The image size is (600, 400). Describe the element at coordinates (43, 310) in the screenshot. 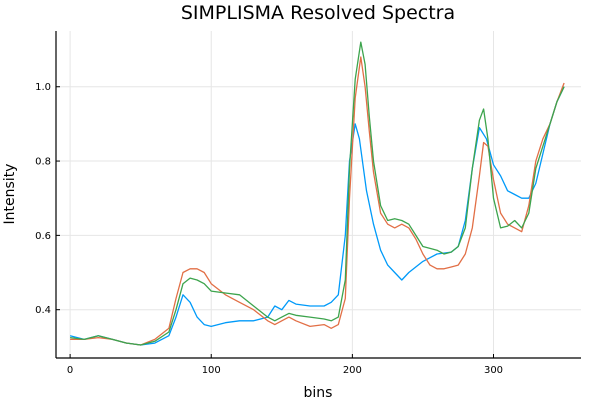

I see `y-tick-label: 0.4` at that location.